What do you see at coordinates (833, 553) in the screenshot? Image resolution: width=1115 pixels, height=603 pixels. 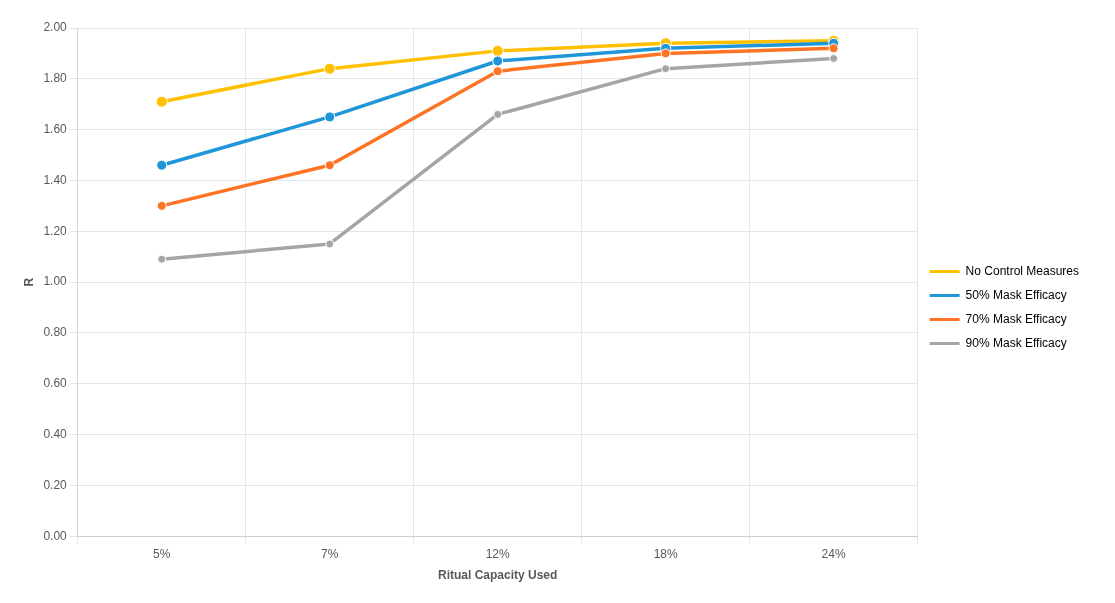 I see `x-tick-label: 24%` at bounding box center [833, 553].